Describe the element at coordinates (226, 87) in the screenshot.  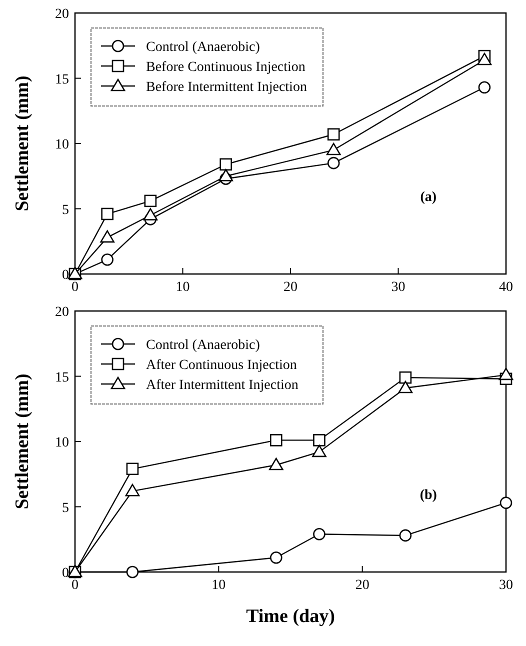
I see `legend-label: Before Intermittent Injection` at that location.